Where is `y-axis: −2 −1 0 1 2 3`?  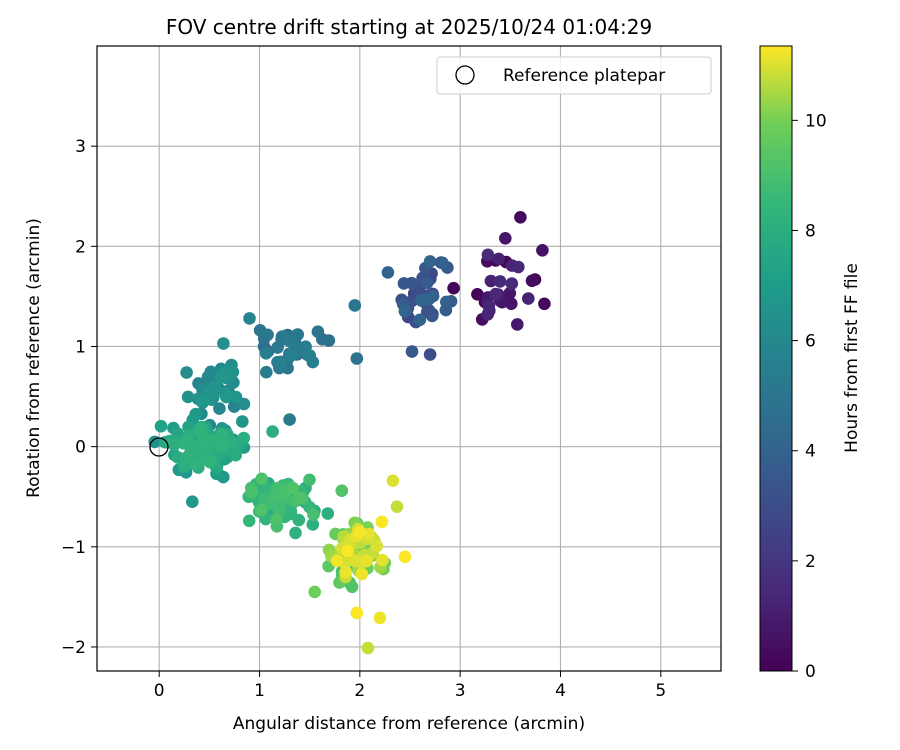
y-axis: −2 −1 0 1 2 3 is located at coordinates (79, 397).